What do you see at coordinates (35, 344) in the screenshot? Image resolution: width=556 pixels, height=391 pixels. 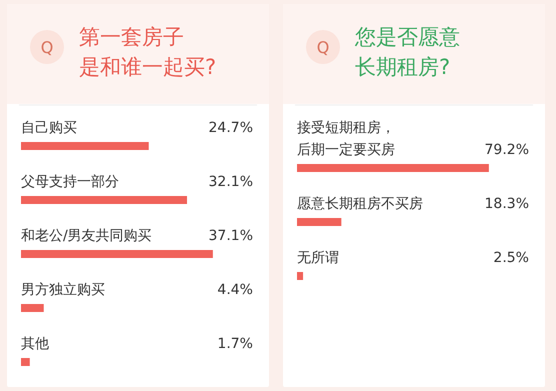 I see `y-tick-label: 其他` at bounding box center [35, 344].